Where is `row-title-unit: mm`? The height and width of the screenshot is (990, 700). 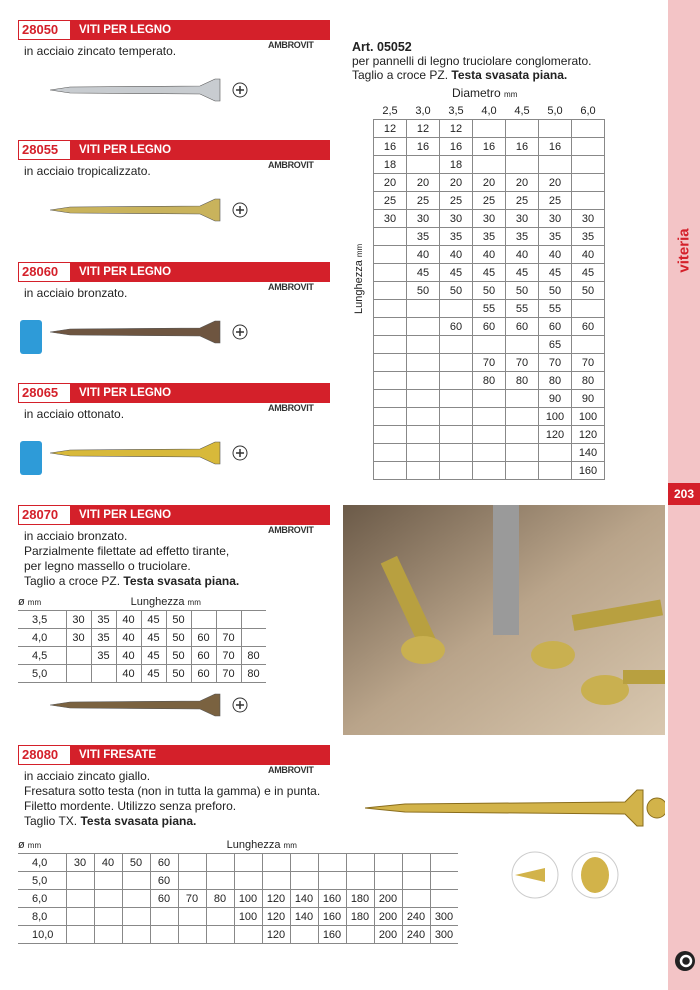 row-title-unit: mm is located at coordinates (359, 250).